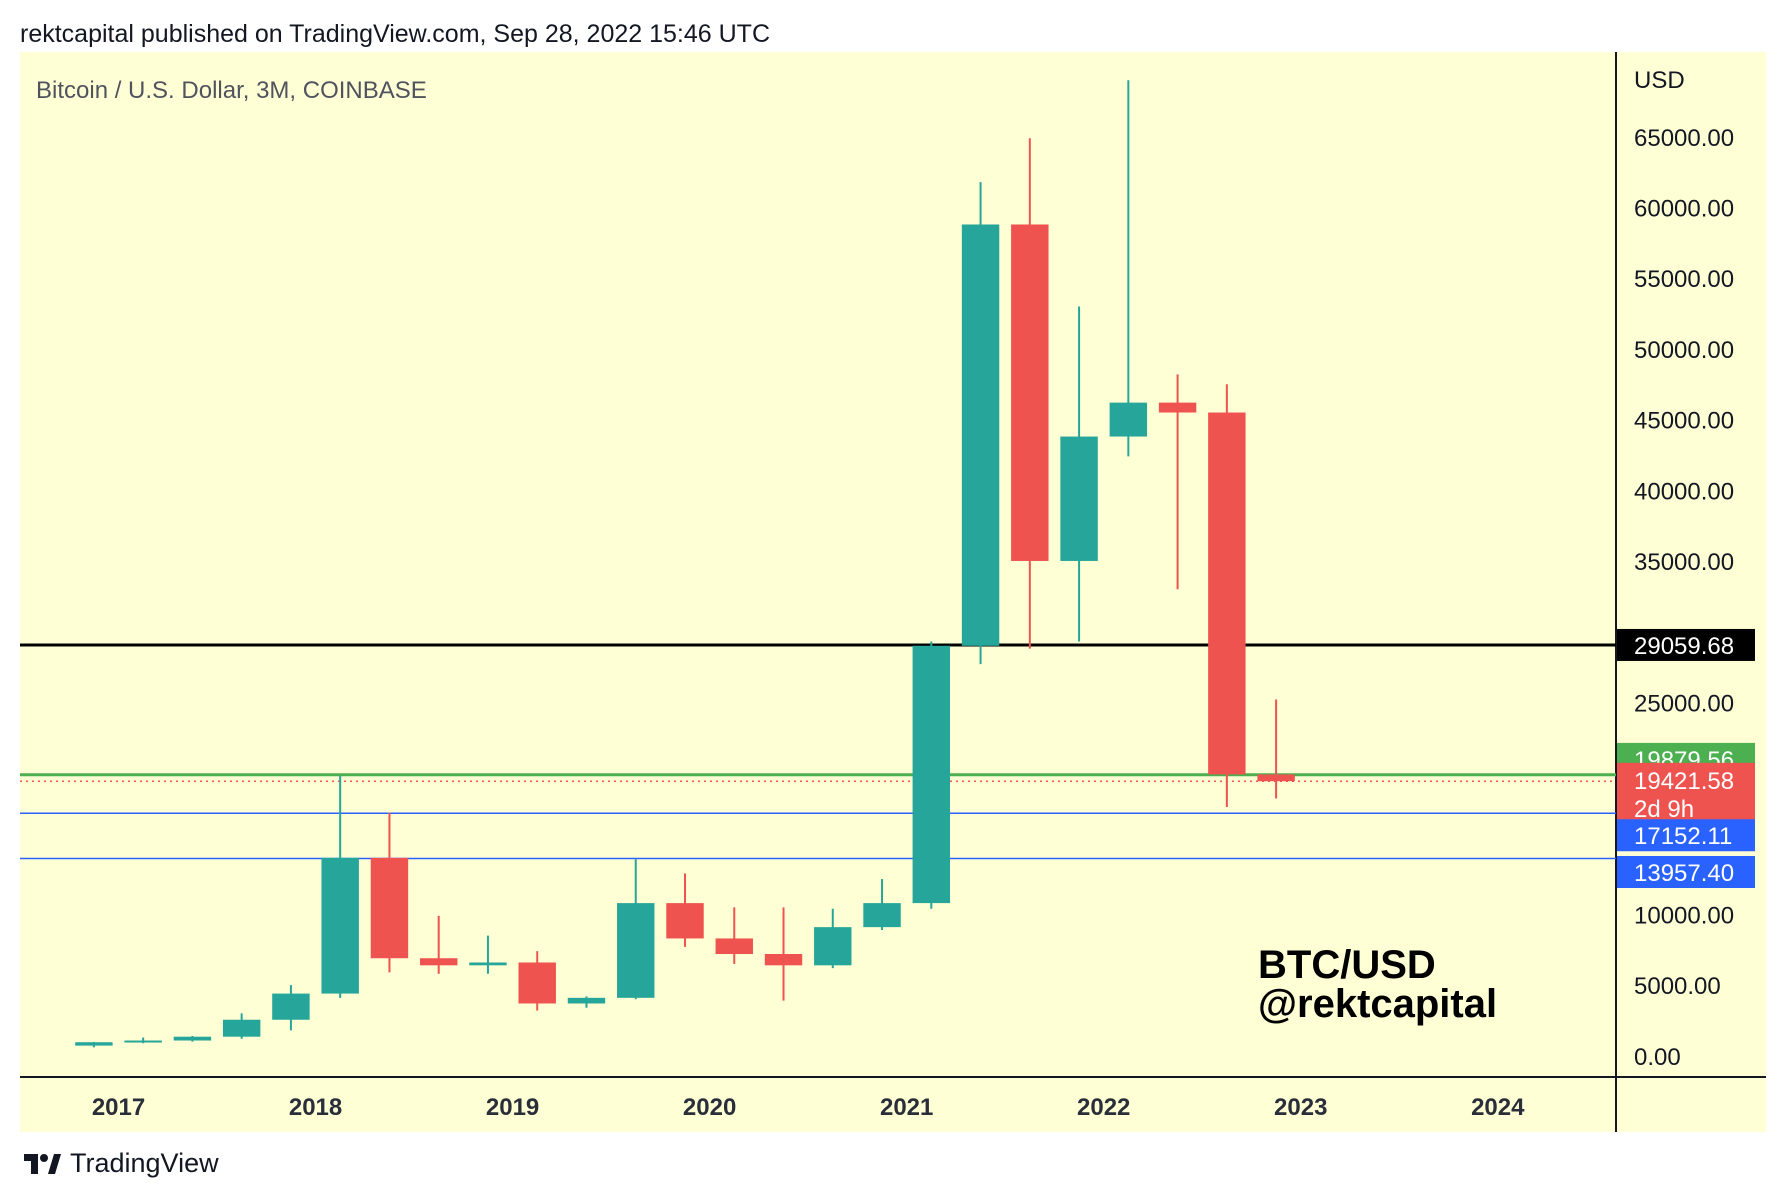 The image size is (1786, 1202). Describe the element at coordinates (1677, 986) in the screenshot. I see `y-tick-label: 5000.00` at that location.